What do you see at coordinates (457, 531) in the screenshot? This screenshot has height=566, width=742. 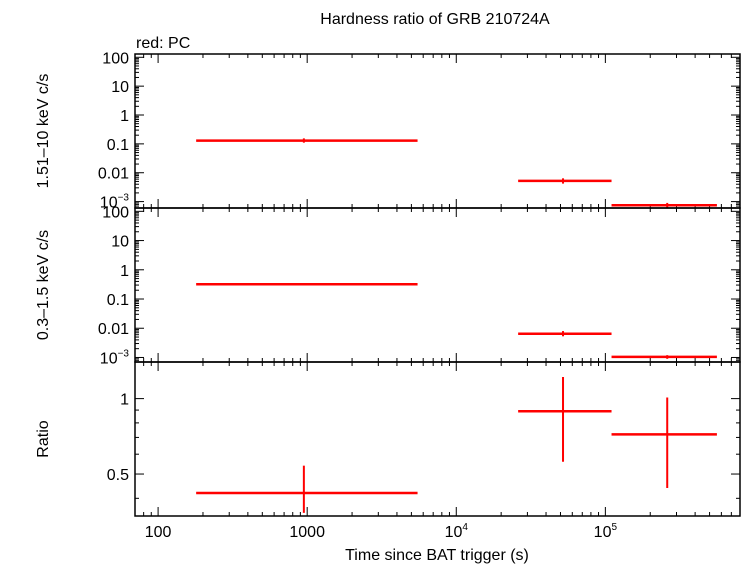 I see `x-tick-label: 10⁴` at bounding box center [457, 531].